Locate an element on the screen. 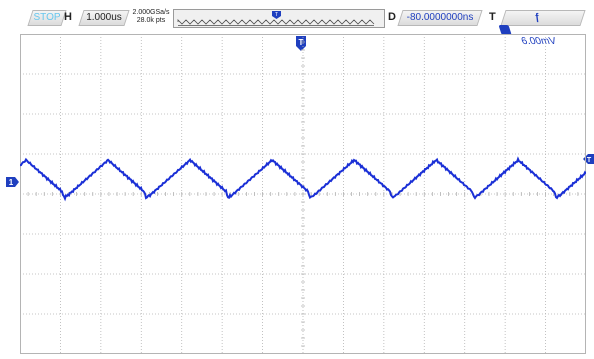 Image resolution: width=594 pixels, height=359 pixels. delay-value: -80.0000000ns is located at coordinates (440, 17).